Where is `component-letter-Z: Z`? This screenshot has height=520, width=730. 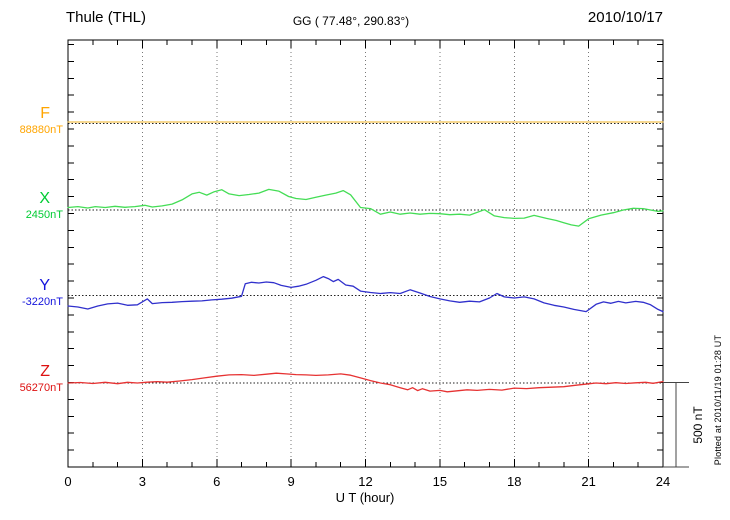 component-letter-Z: Z is located at coordinates (45, 371).